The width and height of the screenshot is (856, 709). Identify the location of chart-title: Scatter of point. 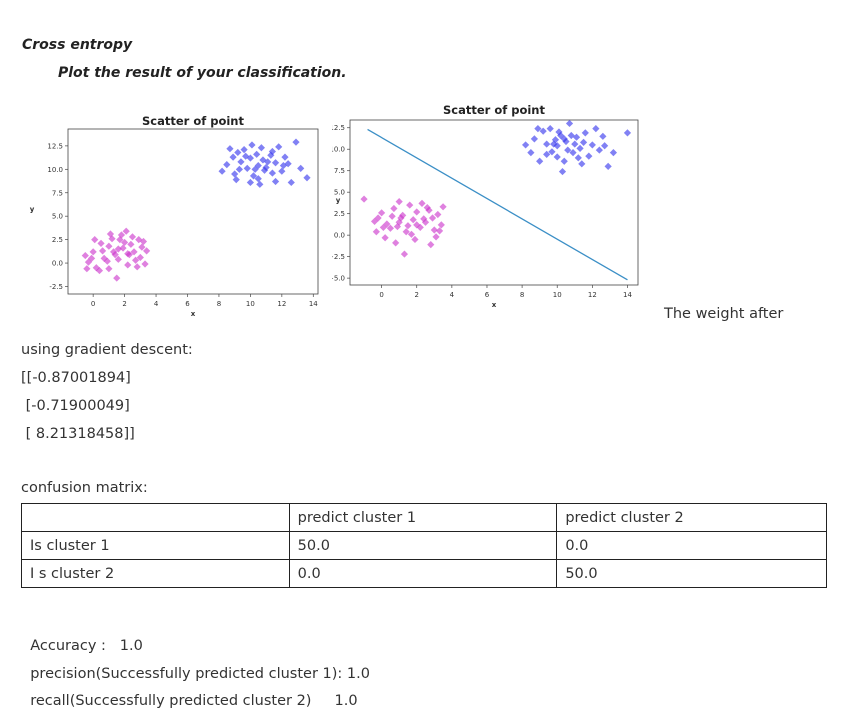
(494, 110).